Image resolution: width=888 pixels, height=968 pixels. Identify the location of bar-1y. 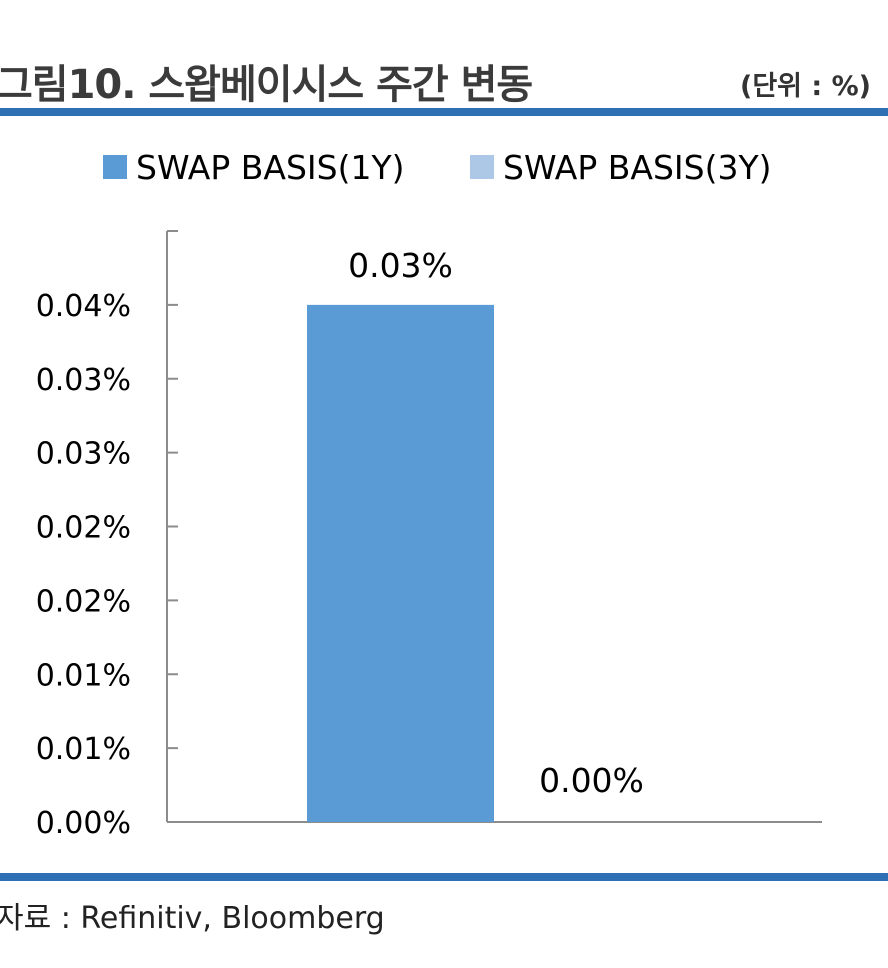
(400, 563).